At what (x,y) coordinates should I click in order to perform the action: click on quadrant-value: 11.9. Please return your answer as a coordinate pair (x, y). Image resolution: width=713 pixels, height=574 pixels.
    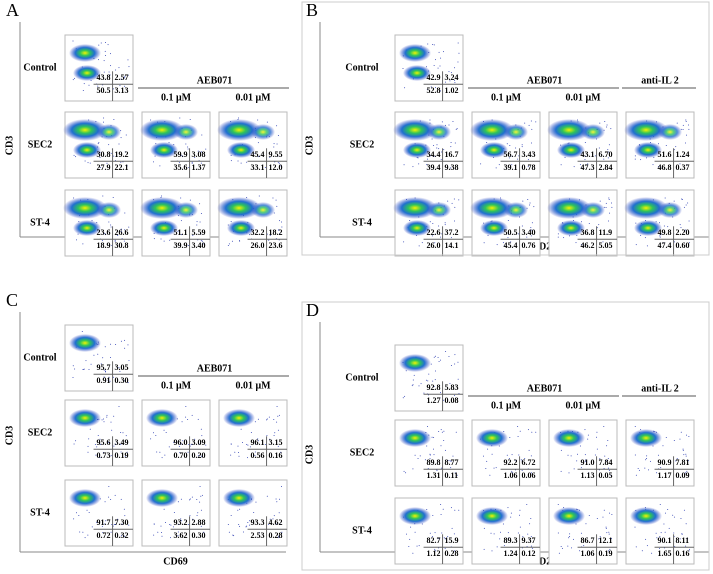
    Looking at the image, I should click on (606, 232).